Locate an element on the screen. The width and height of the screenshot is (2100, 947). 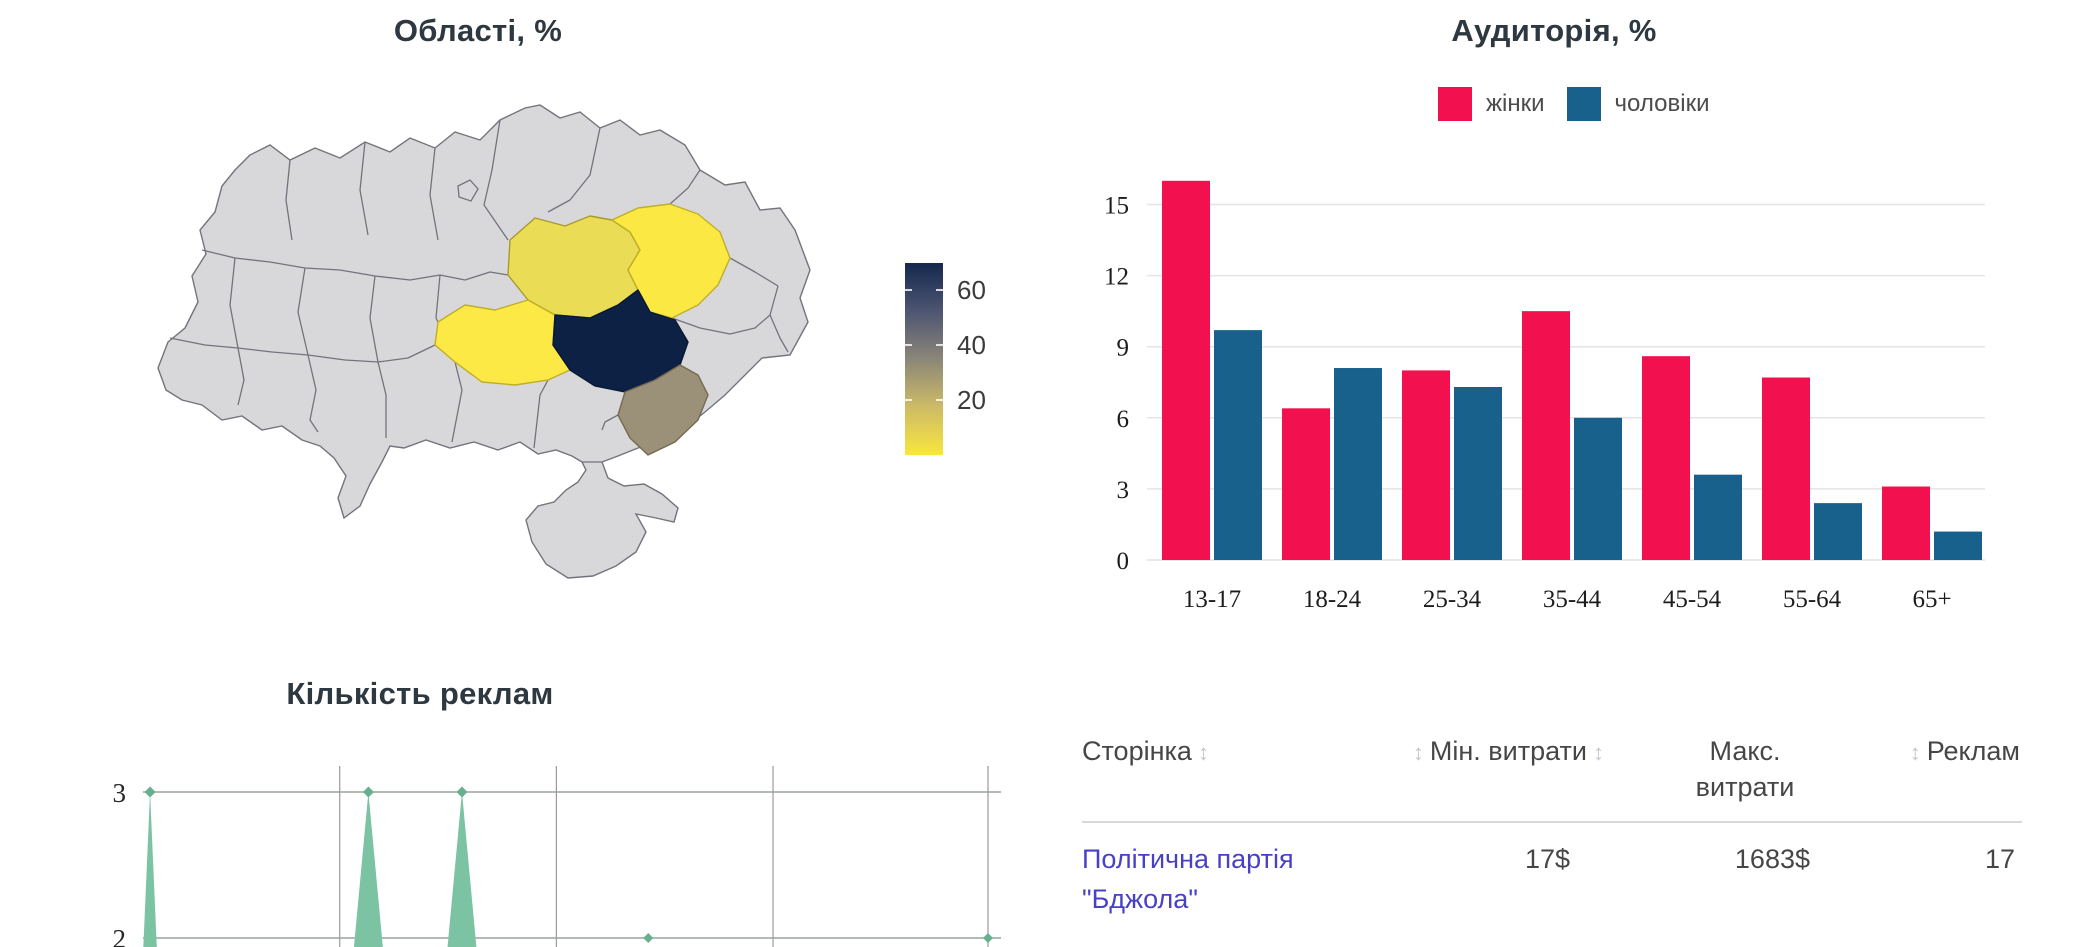
bar-жінки-45-54 is located at coordinates (1666, 458).